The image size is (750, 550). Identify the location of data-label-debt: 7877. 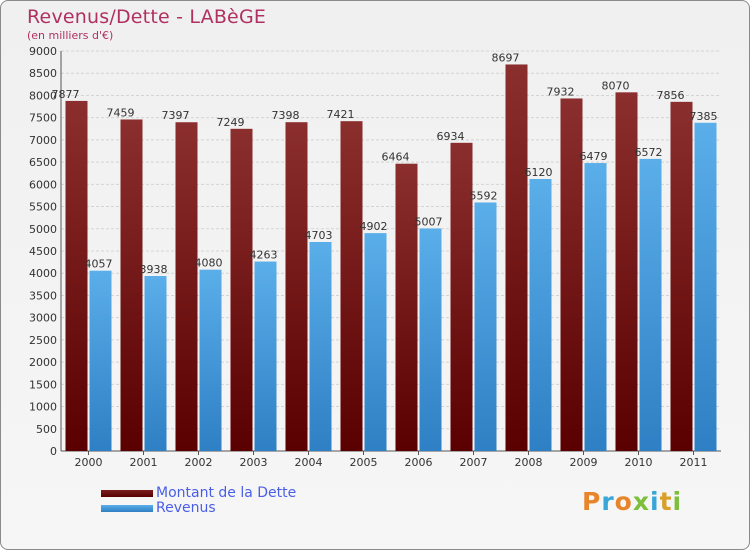
(66, 94).